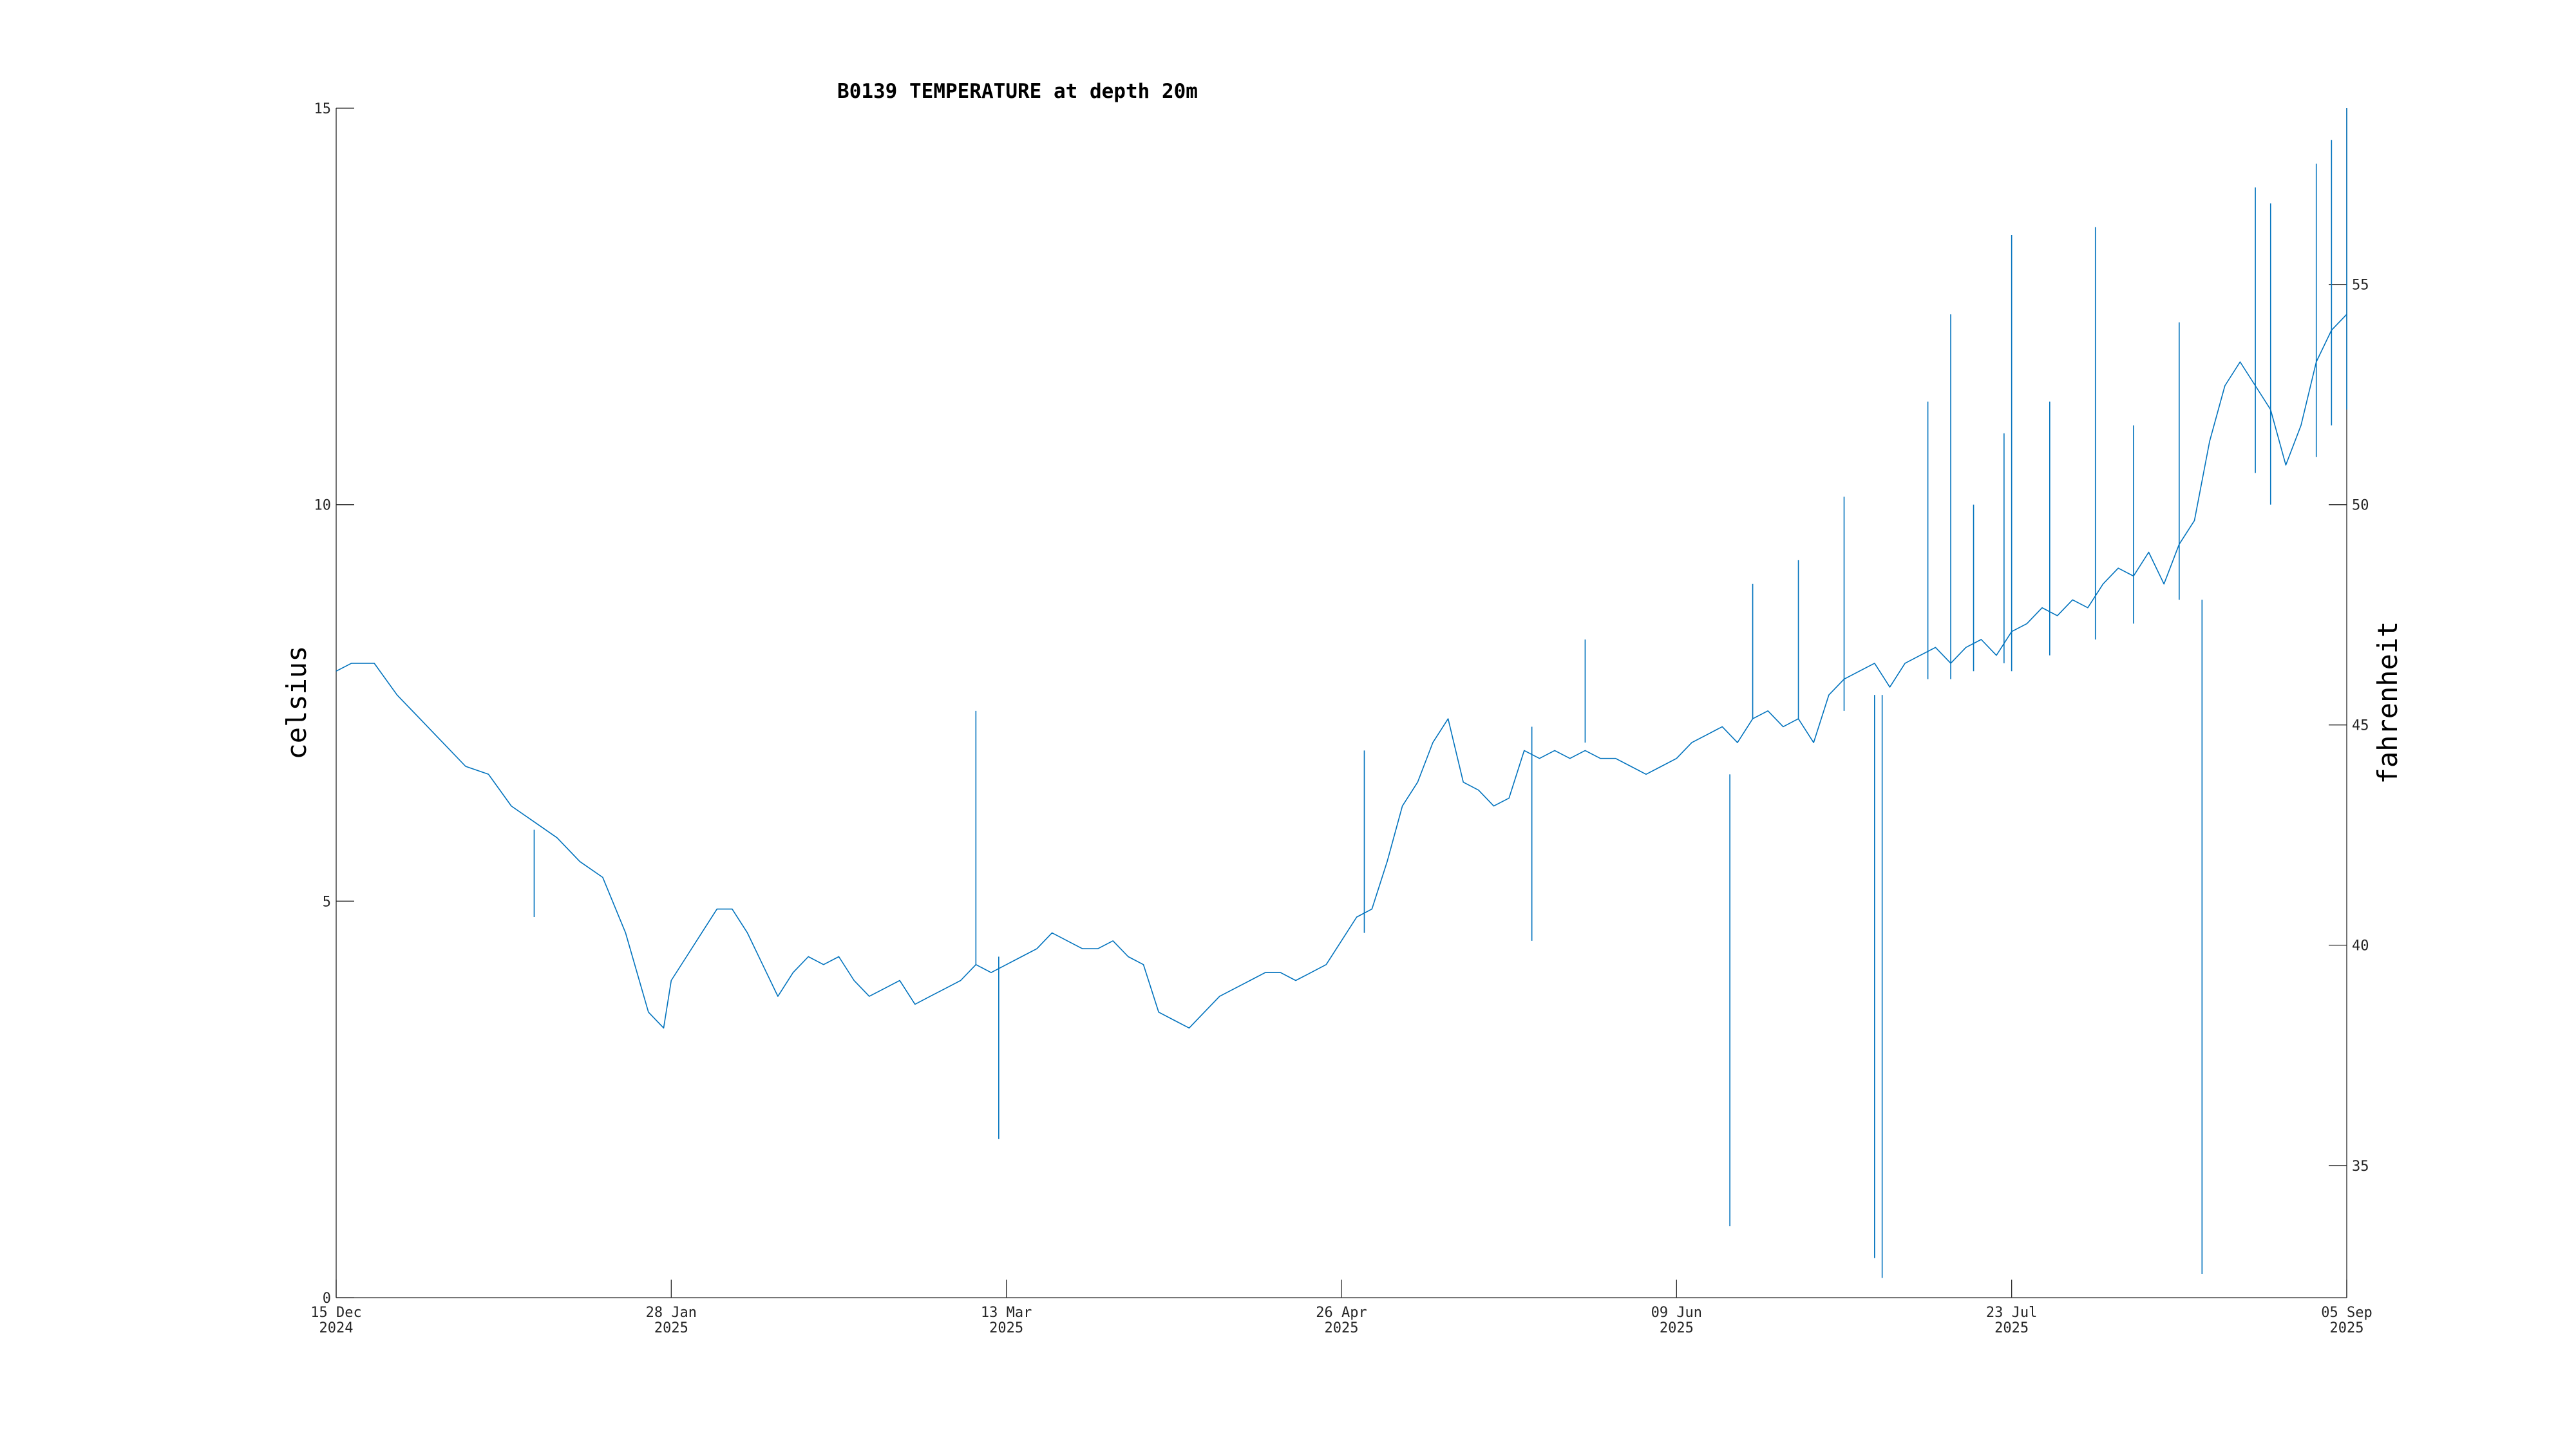 This screenshot has width=2576, height=1449. I want to click on x-tick-label: 05 Sep, so click(2346, 1313).